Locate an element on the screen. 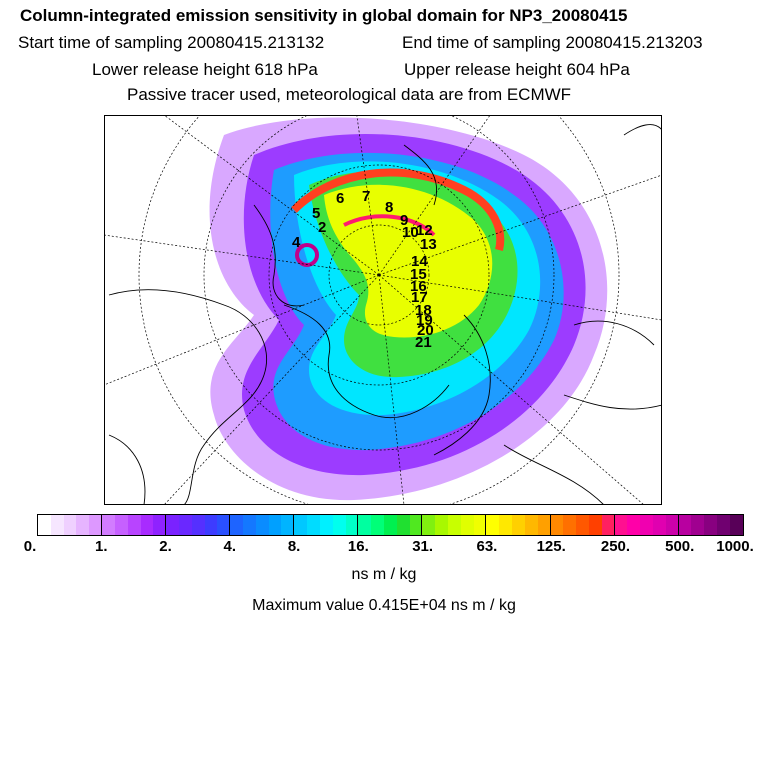  plume-orange-arc is located at coordinates (398, 209).